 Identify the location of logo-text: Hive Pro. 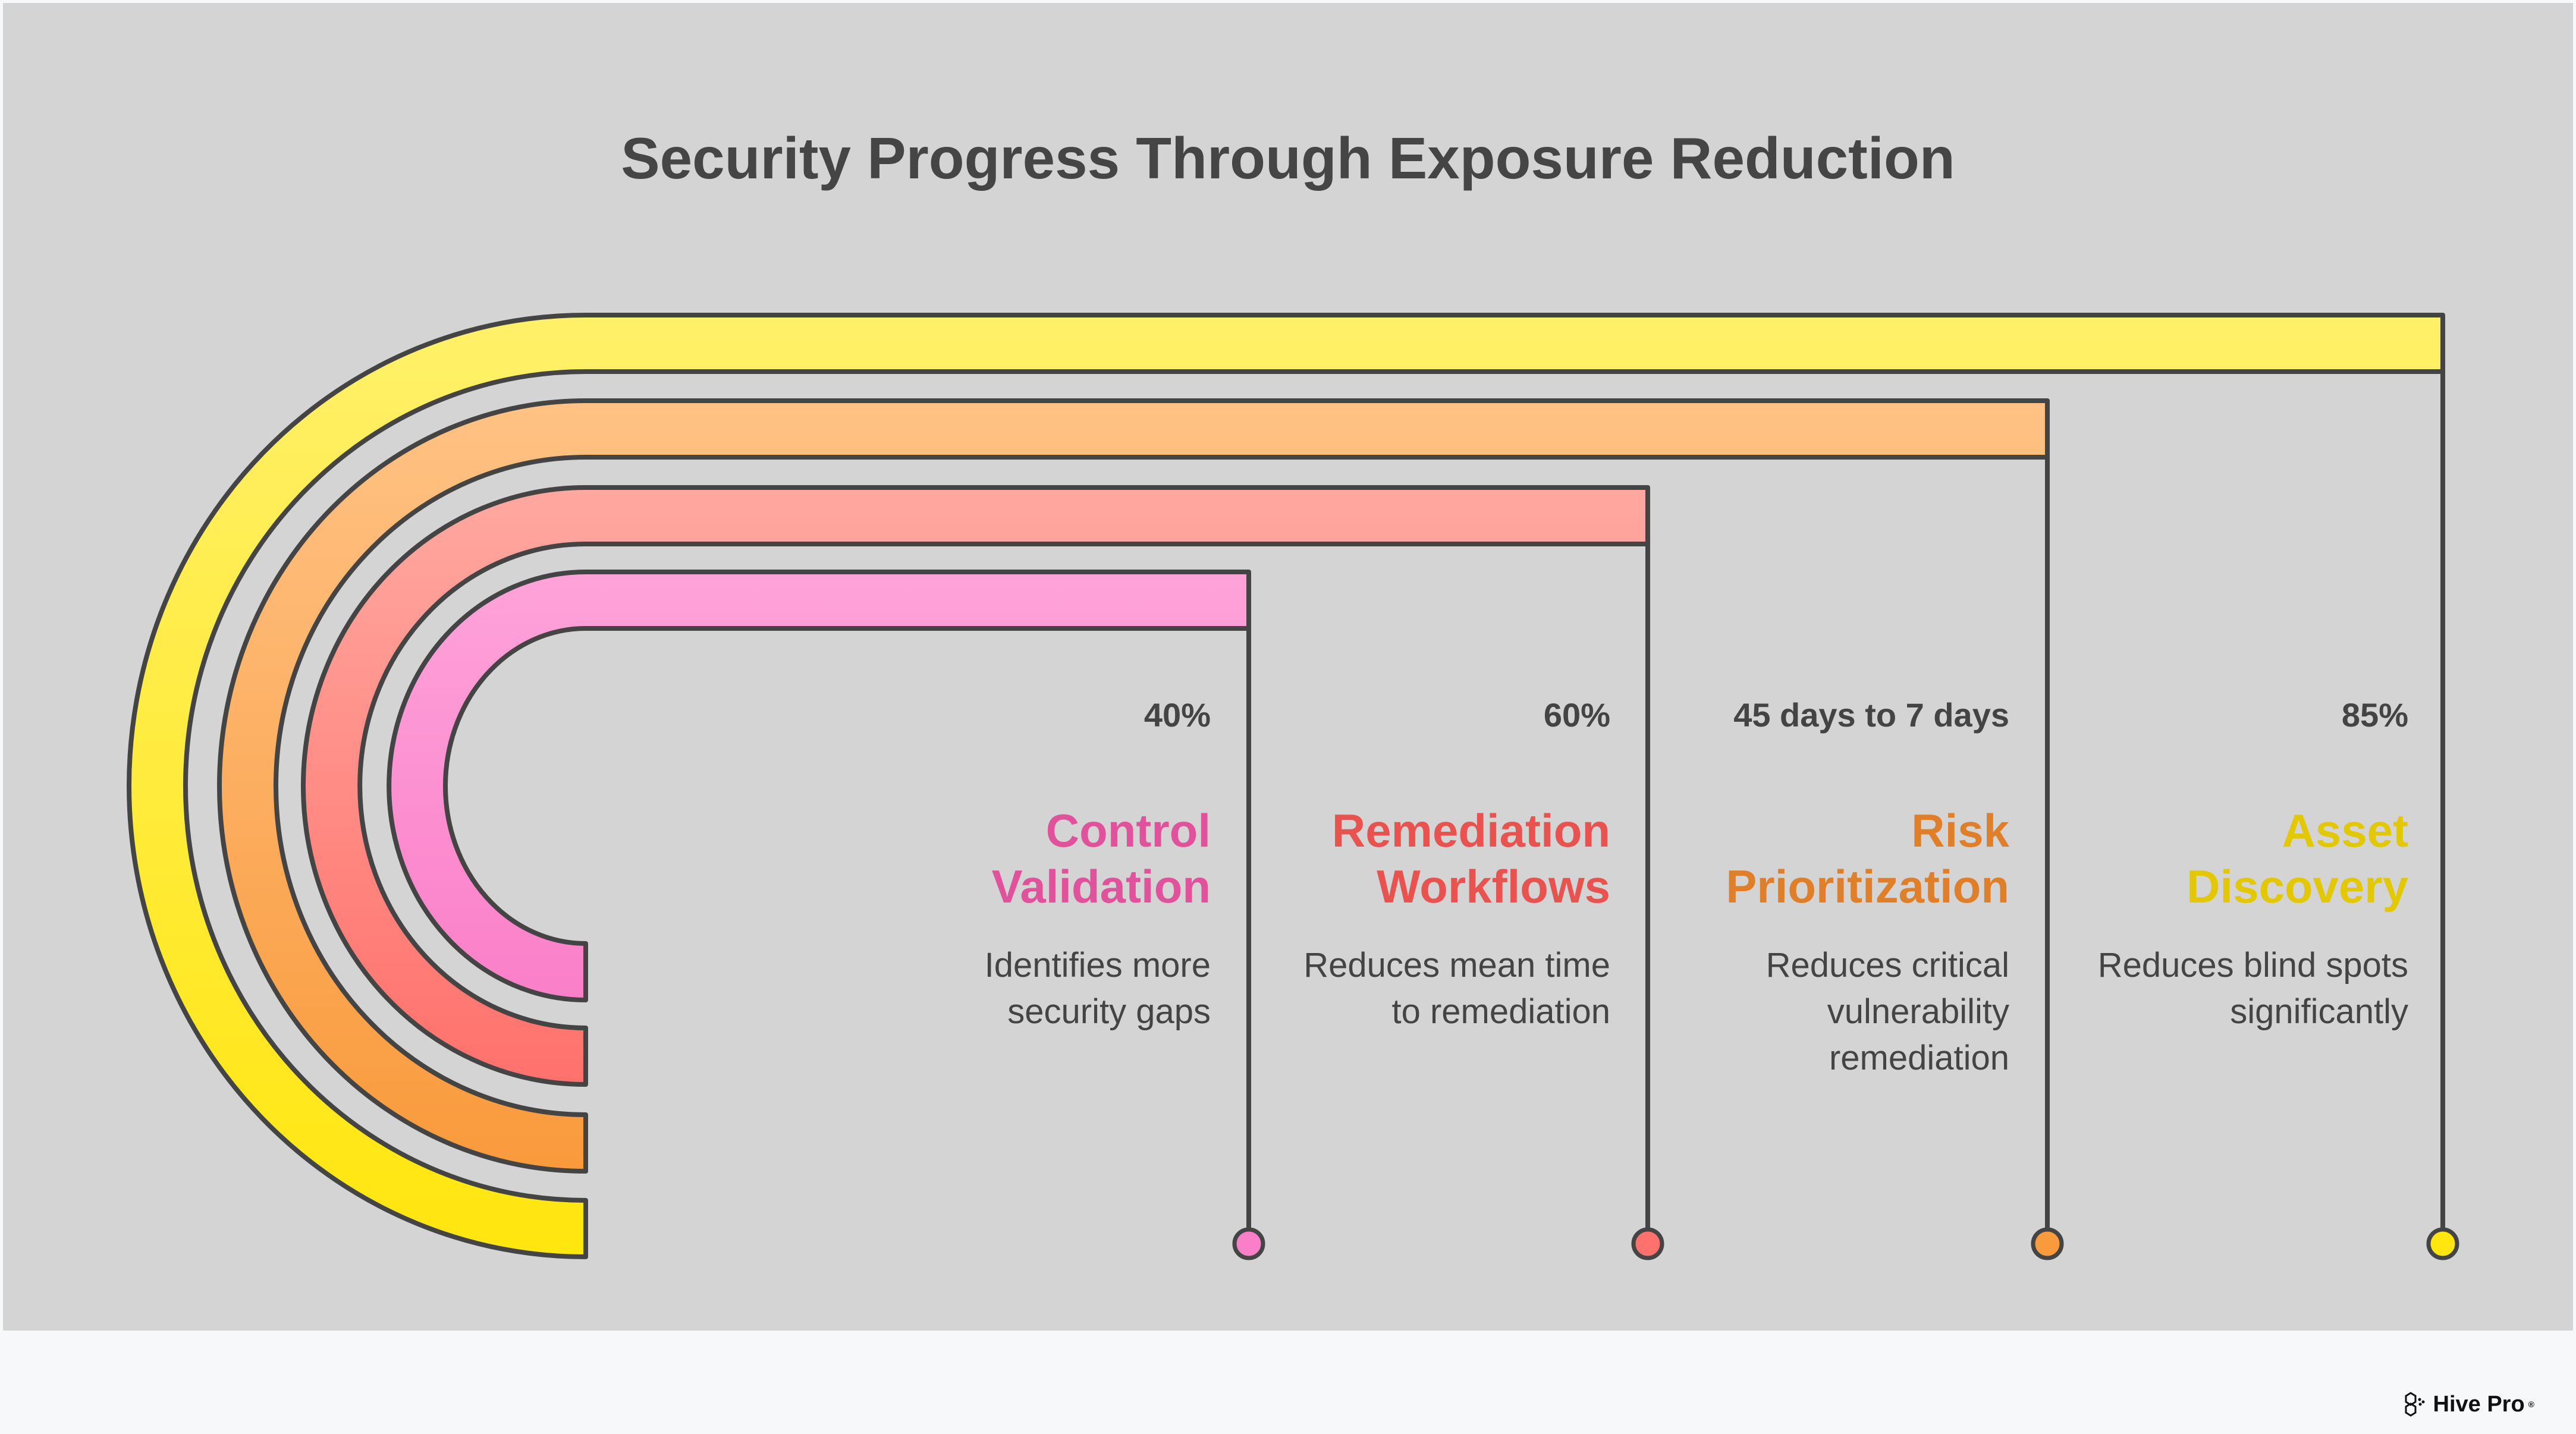
(2479, 1404).